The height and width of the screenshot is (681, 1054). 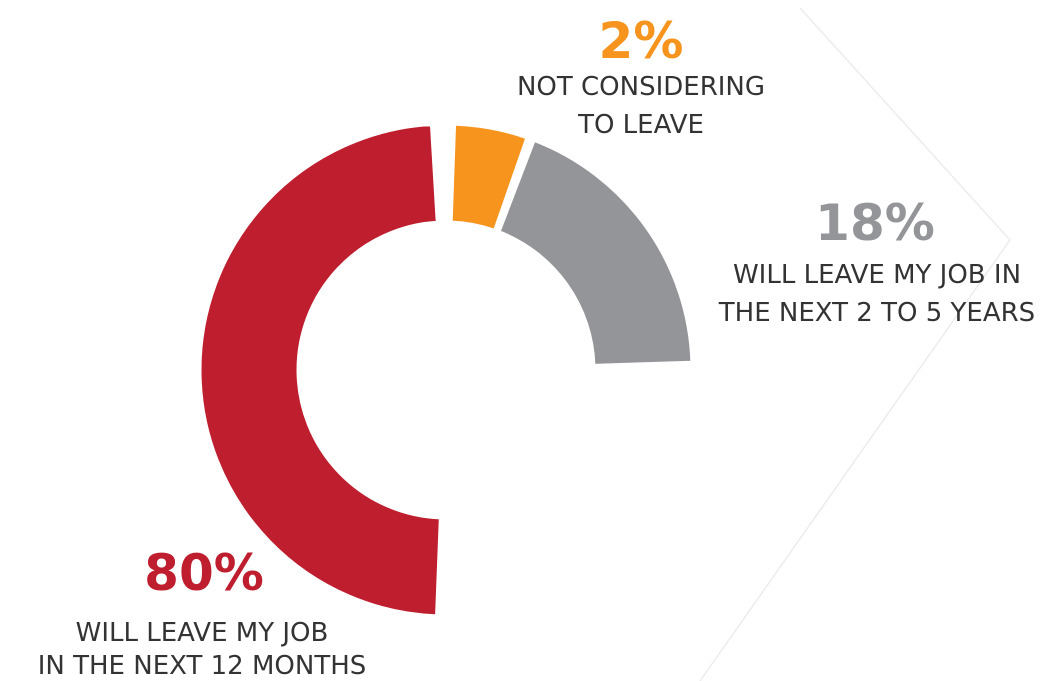 I want to click on slice-description-line: WILL LEAVE MY JOB, so click(x=202, y=633).